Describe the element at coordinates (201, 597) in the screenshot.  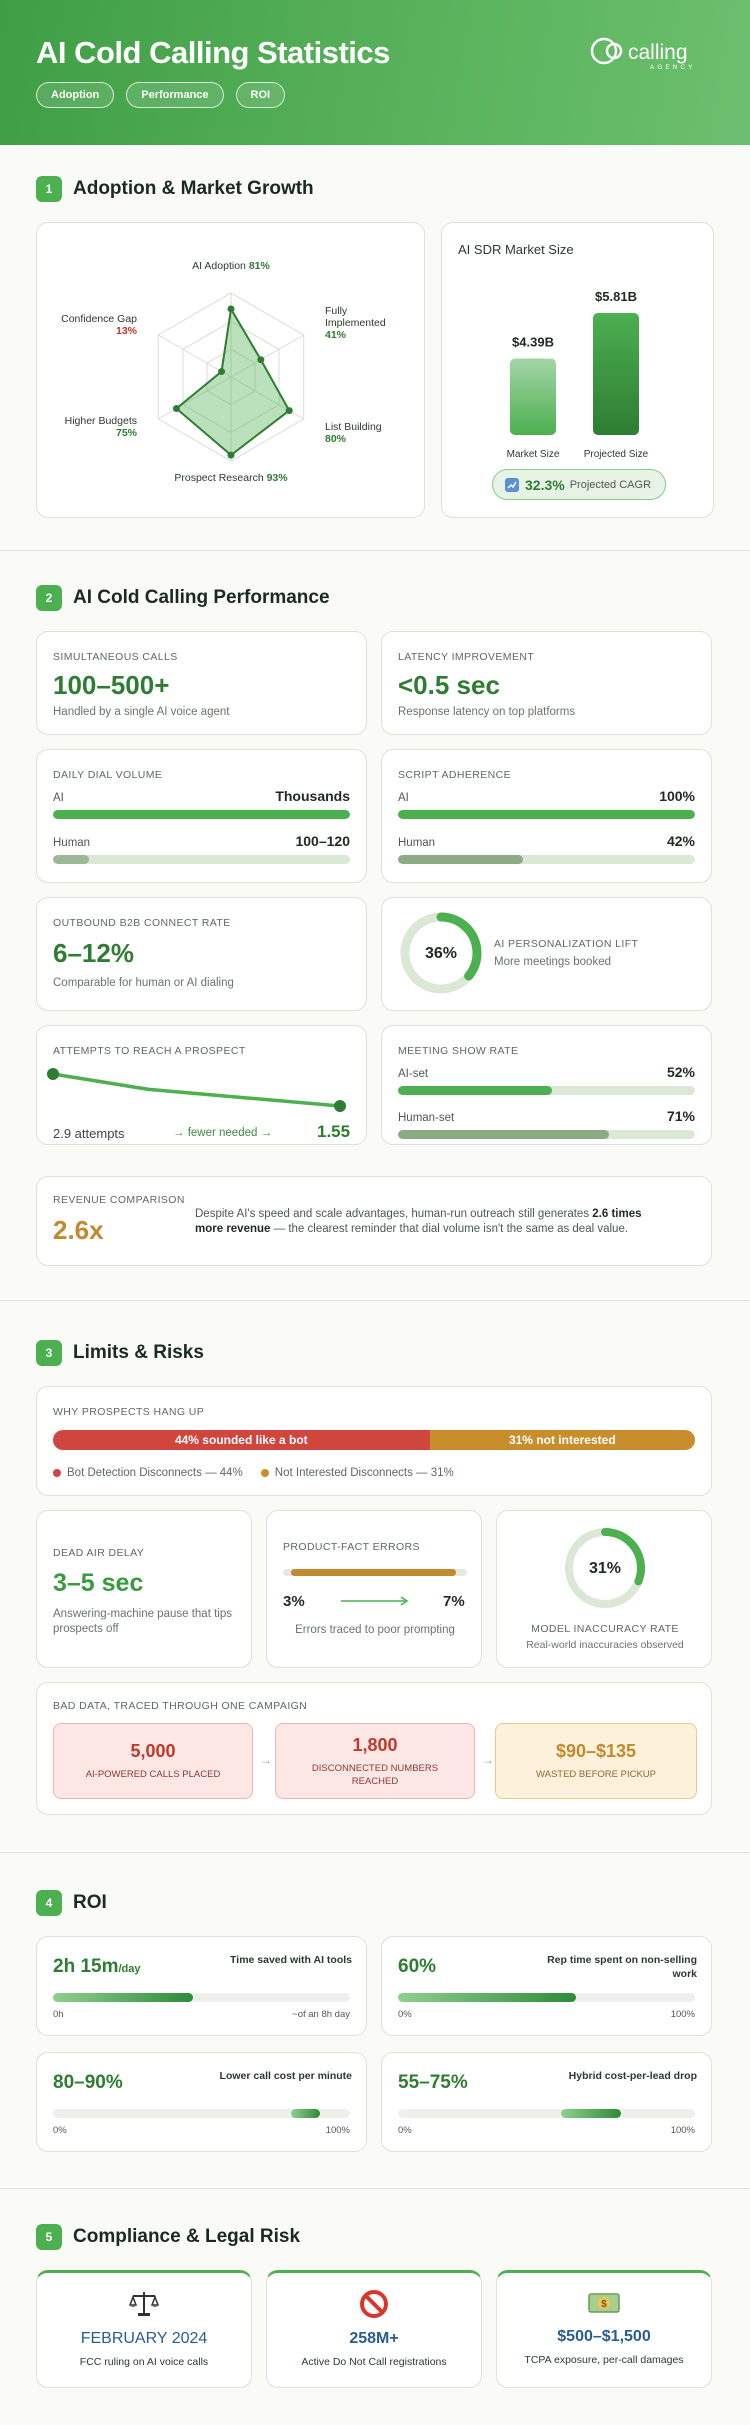
I see `section-title: AI Cold Calling Performance` at that location.